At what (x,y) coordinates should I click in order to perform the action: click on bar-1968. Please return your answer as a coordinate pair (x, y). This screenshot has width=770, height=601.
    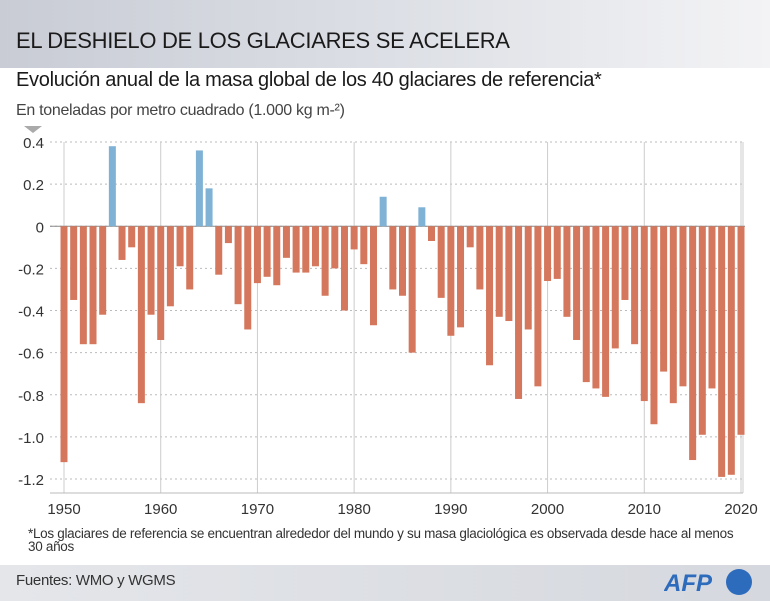
    Looking at the image, I should click on (238, 265).